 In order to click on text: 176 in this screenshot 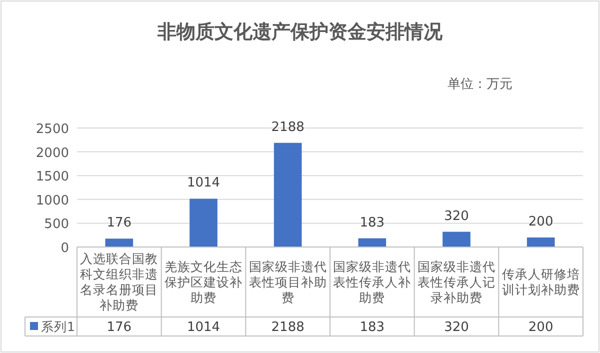, I will do `click(119, 223)`.